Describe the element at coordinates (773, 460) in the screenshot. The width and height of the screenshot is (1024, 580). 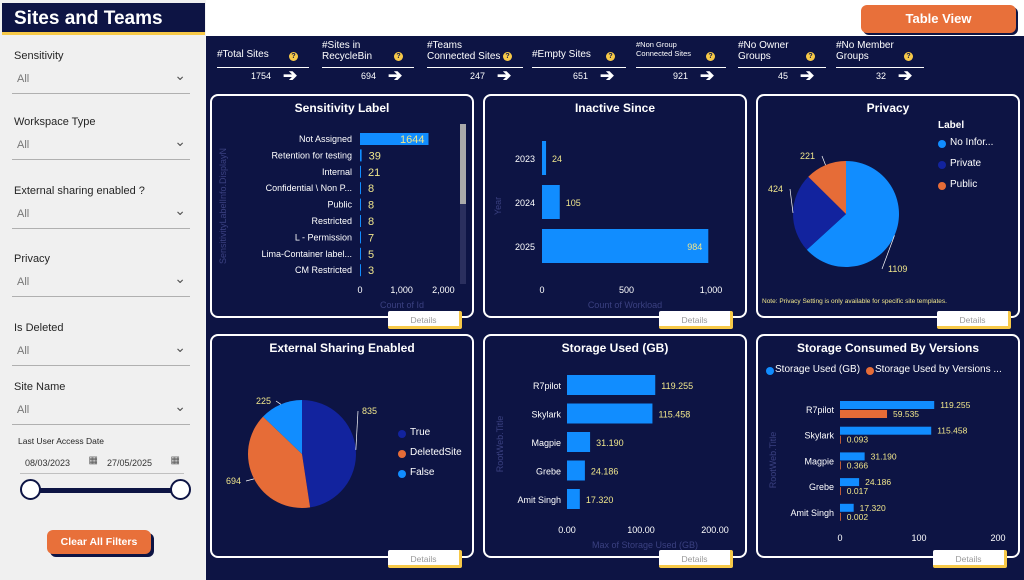
I see `y-axis-label: RootWeb.Title` at that location.